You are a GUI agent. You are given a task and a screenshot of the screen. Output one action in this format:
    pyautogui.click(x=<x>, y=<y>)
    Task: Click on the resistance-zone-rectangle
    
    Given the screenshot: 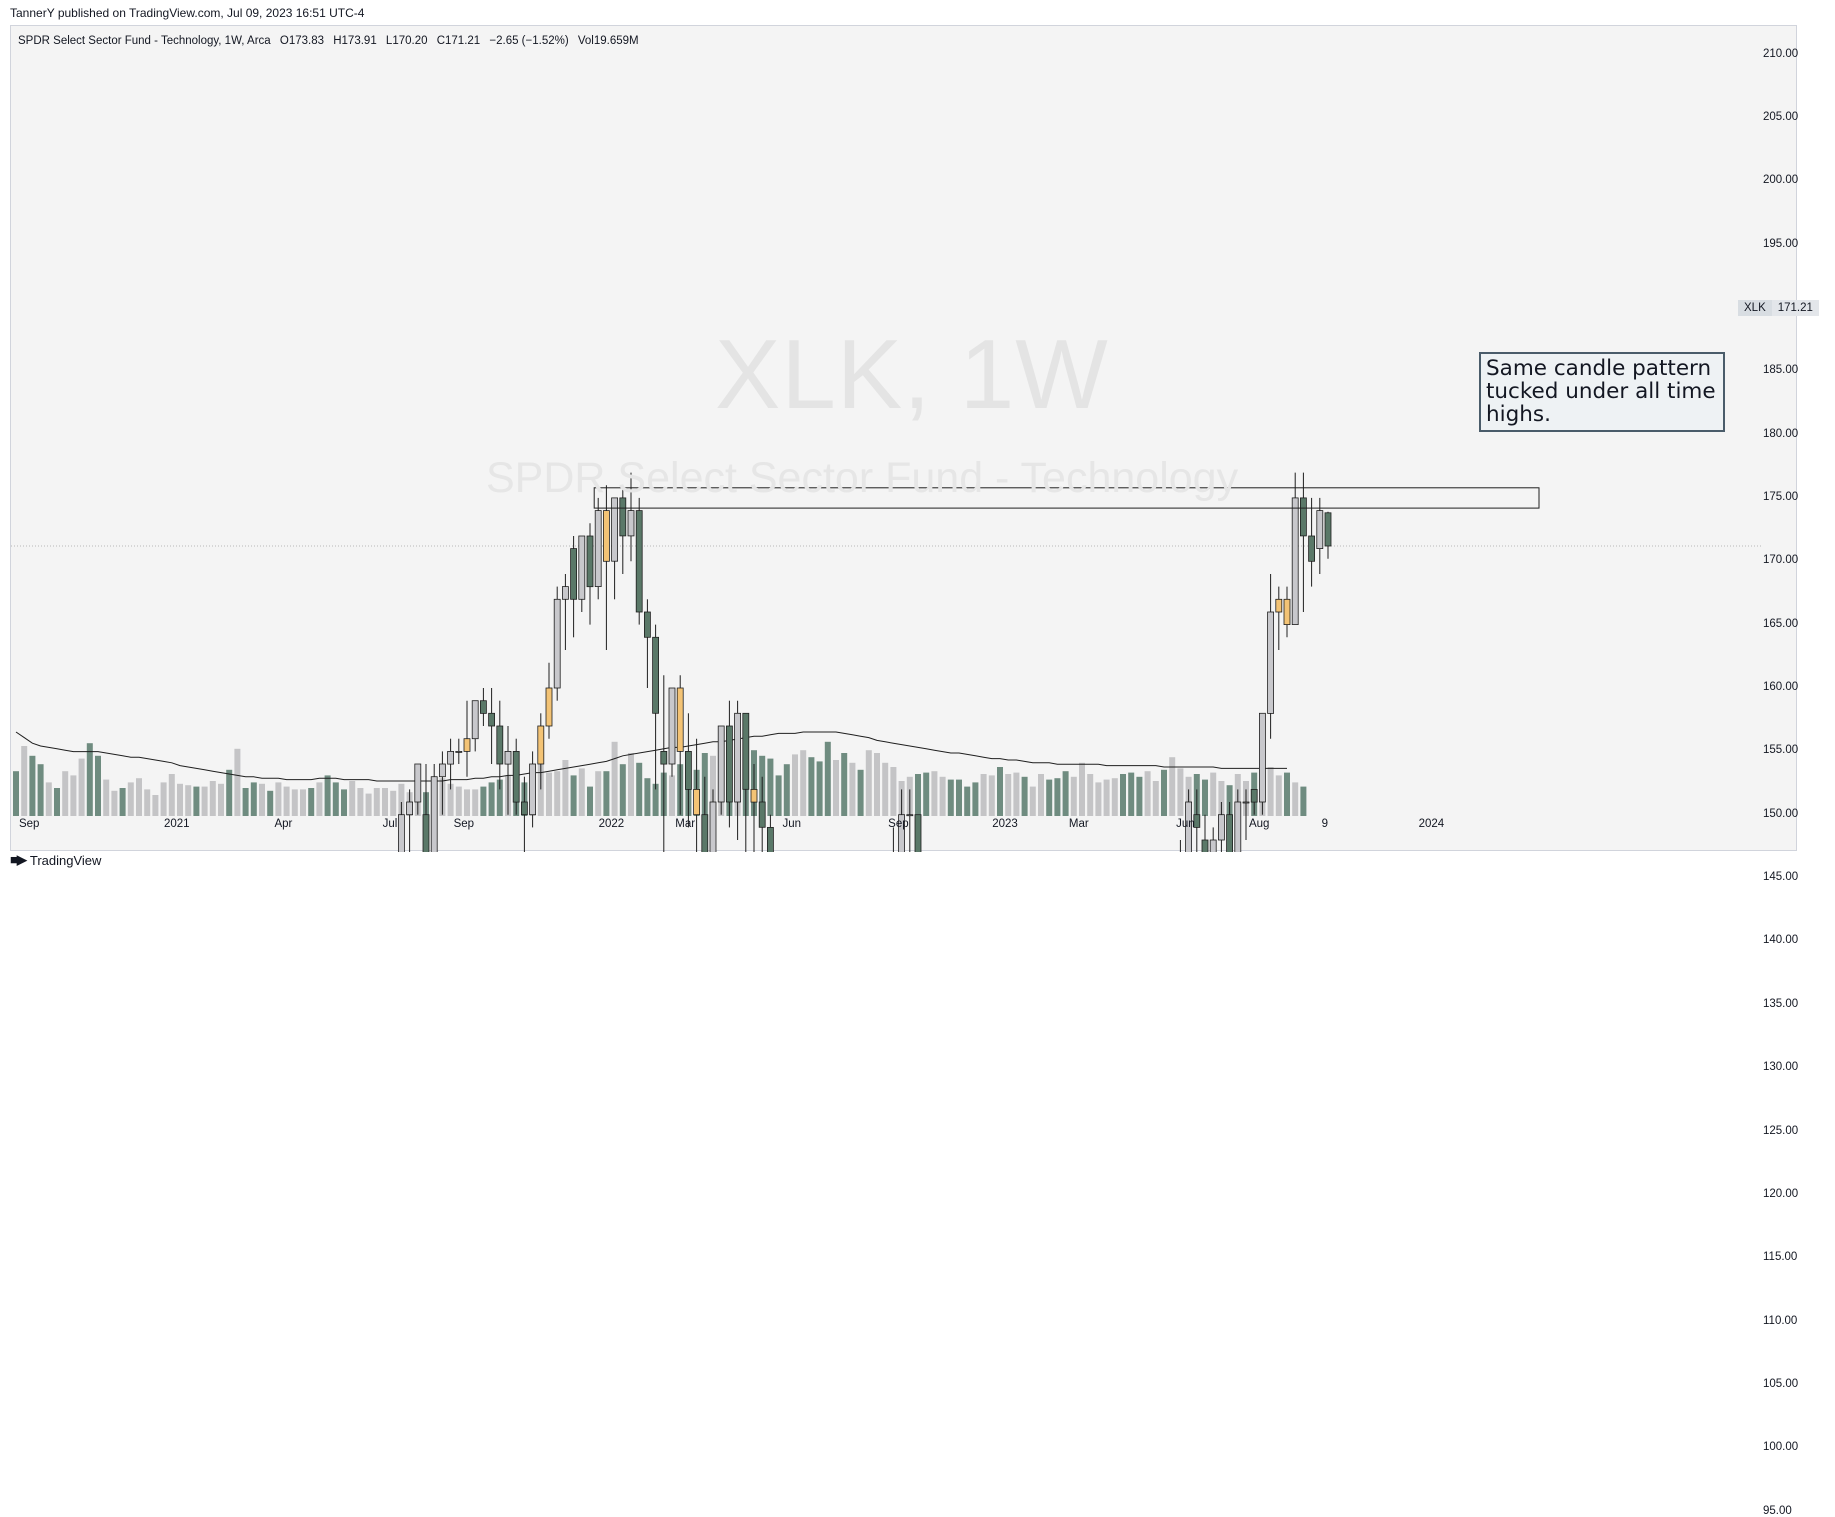 What is the action you would take?
    pyautogui.click(x=1066, y=498)
    